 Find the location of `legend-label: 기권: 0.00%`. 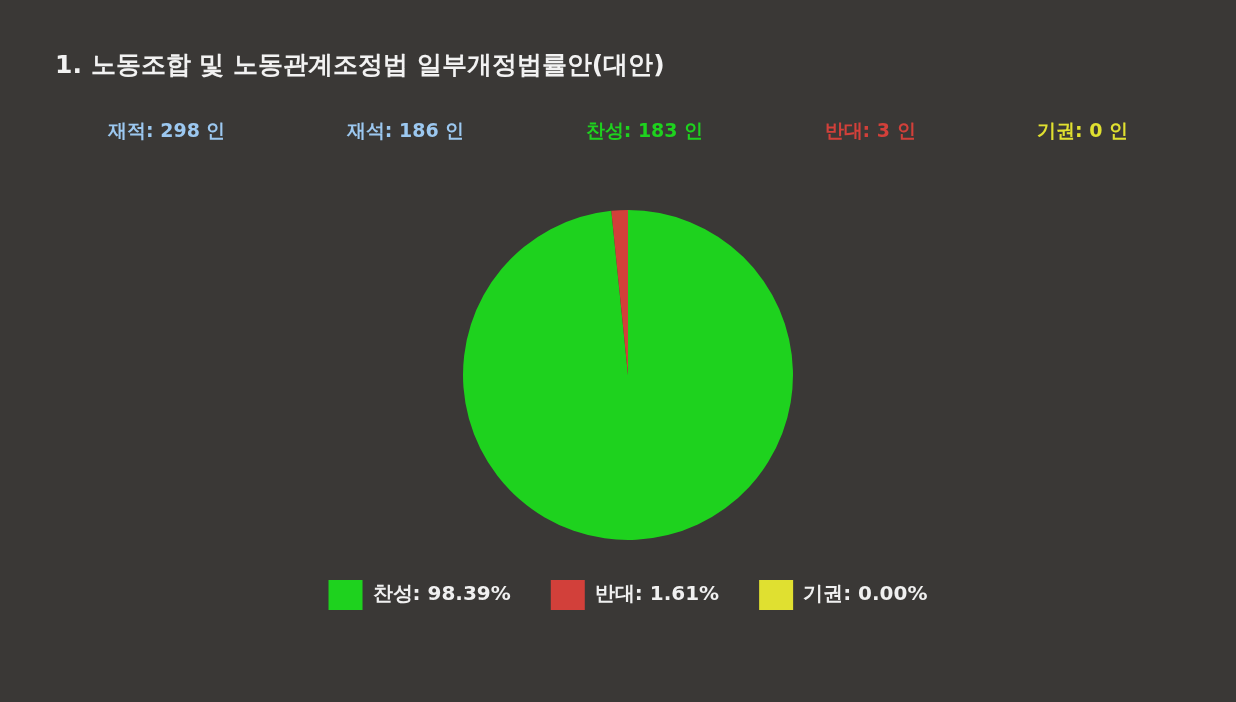

legend-label: 기권: 0.00% is located at coordinates (865, 593).